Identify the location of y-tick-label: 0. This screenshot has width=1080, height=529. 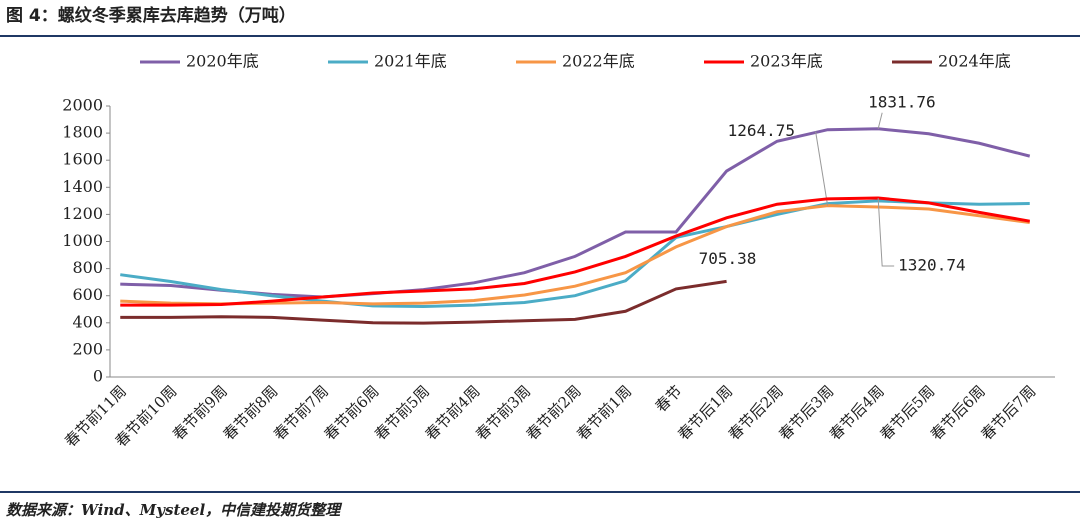
(98, 376).